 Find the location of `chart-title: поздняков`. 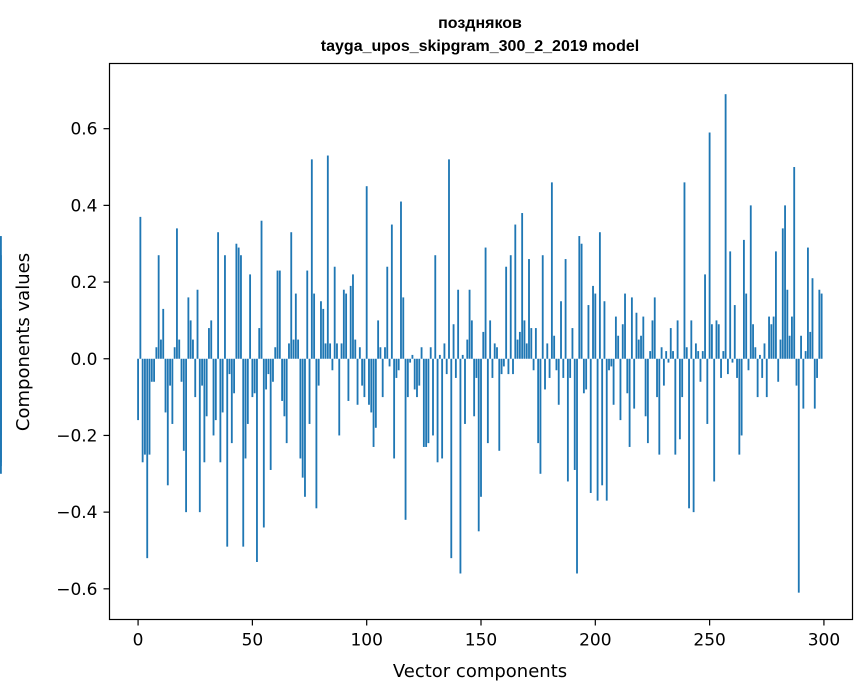

chart-title: поздняков is located at coordinates (480, 23).